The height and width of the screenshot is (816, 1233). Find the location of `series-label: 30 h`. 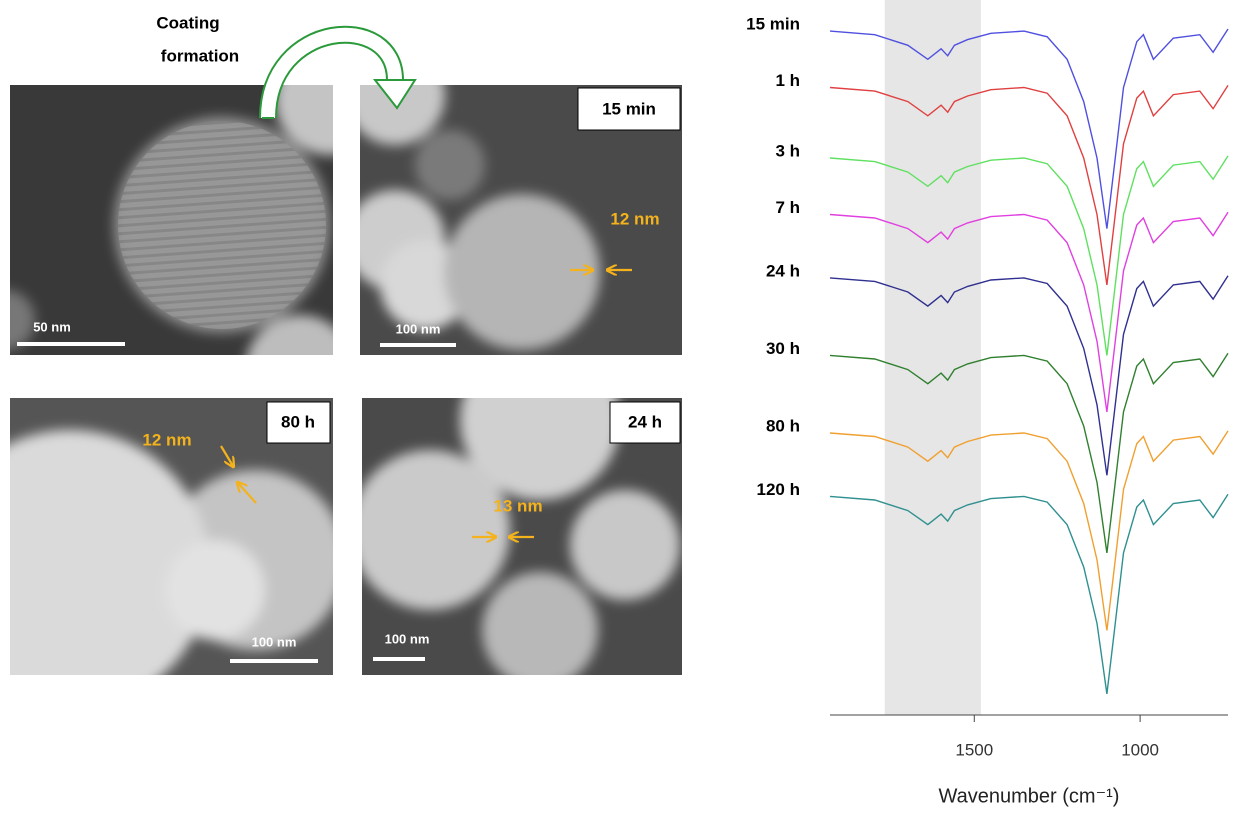

series-label: 30 h is located at coordinates (783, 348).